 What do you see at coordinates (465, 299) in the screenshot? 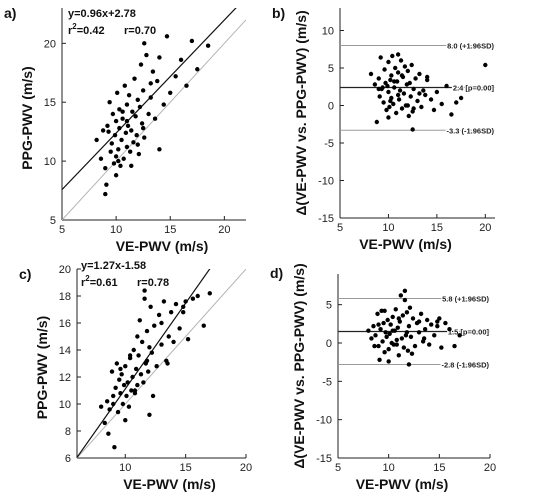
I see `upper-limit-line-label: 5.8 (+1.96SD)` at bounding box center [465, 299].